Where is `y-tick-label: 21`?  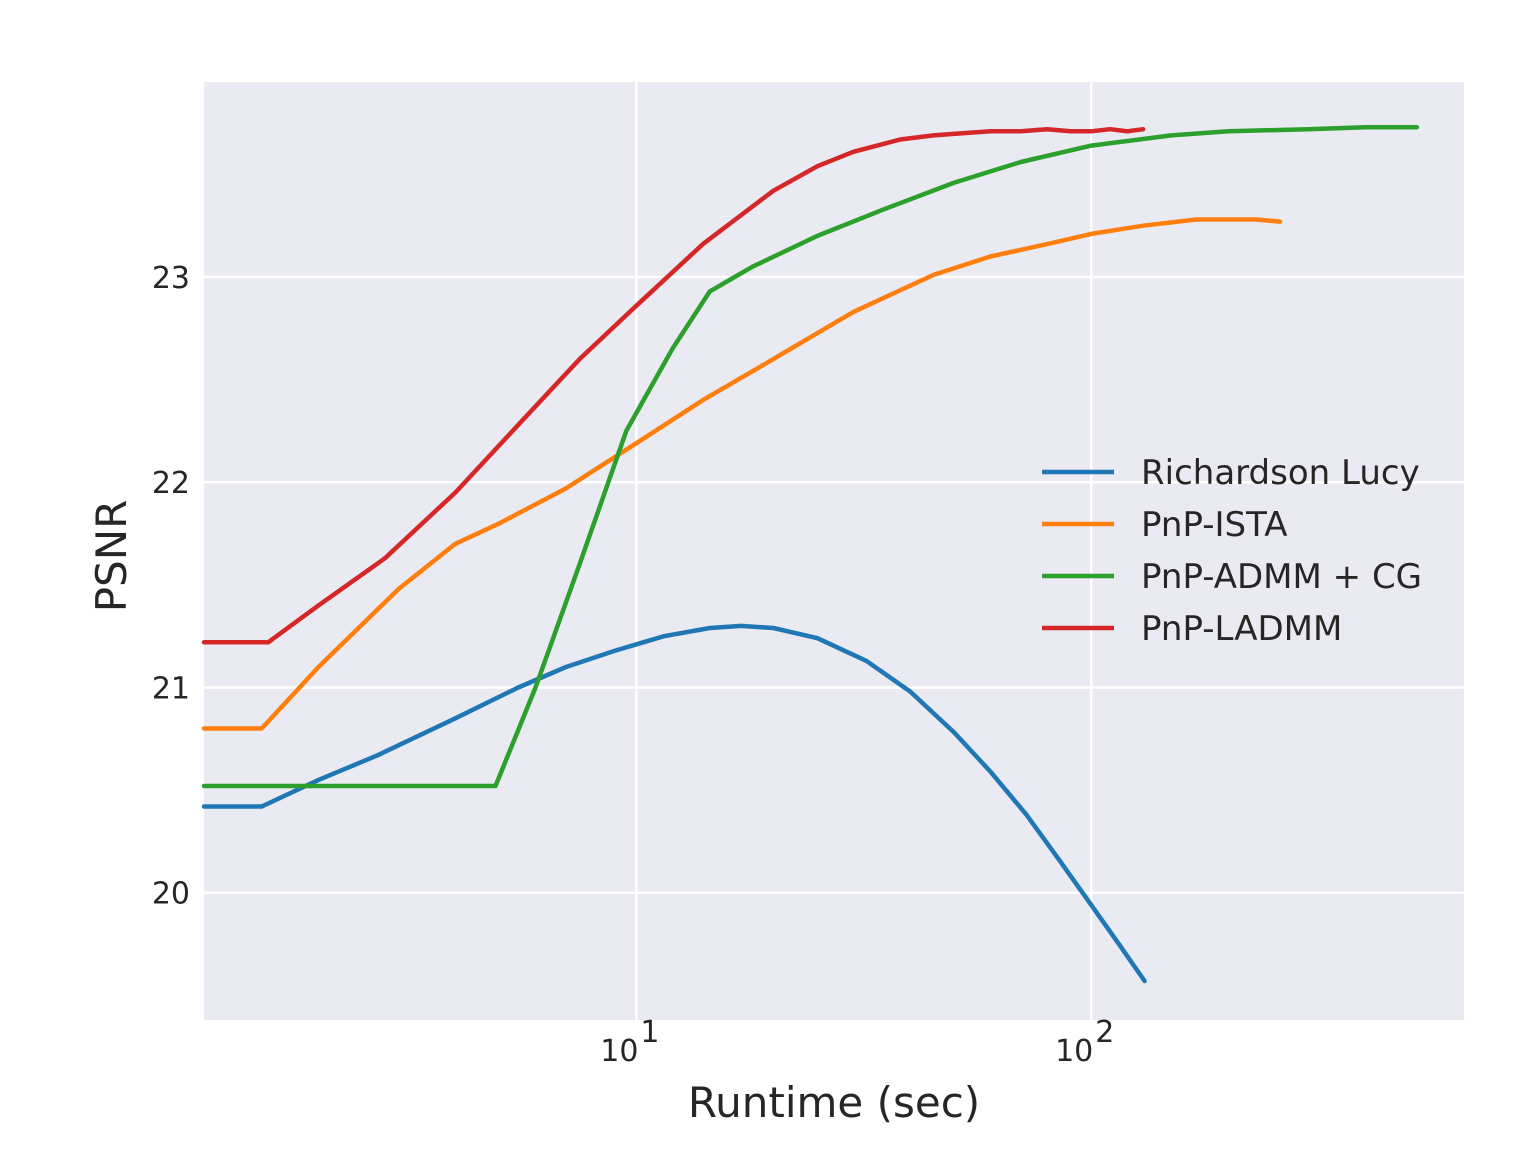
y-tick-label: 21 is located at coordinates (171, 688).